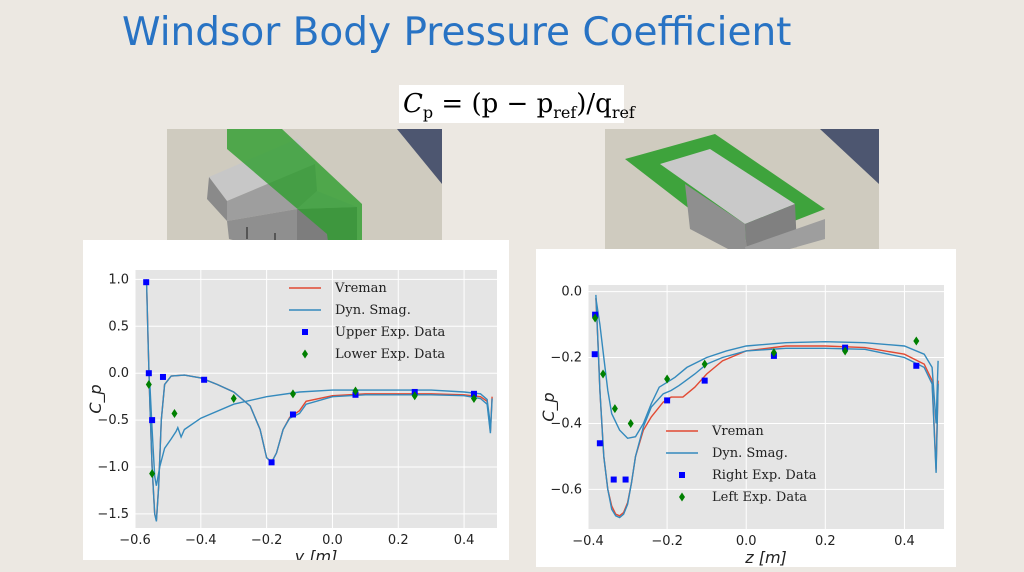 Image resolution: width=1024 pixels, height=572 pixels. I want to click on render-vertical-slice, so click(304, 199).